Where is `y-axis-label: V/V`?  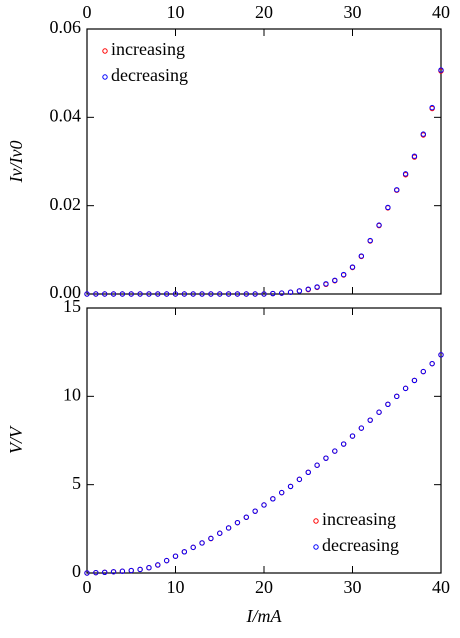
y-axis-label: V/V is located at coordinates (16, 439).